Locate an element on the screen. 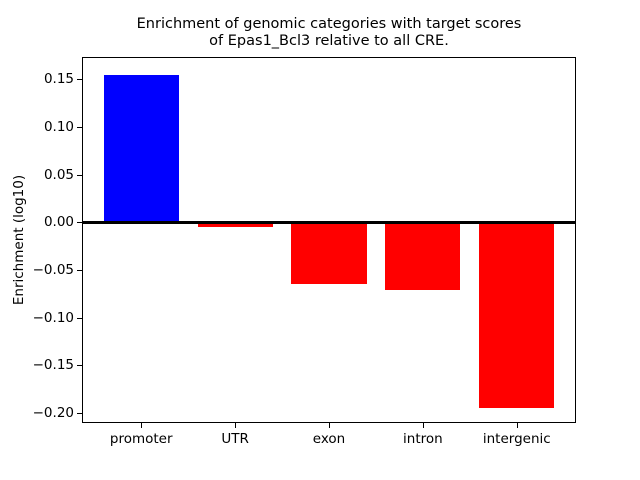 Image resolution: width=640 pixels, height=480 pixels. bar-intergenic is located at coordinates (517, 315).